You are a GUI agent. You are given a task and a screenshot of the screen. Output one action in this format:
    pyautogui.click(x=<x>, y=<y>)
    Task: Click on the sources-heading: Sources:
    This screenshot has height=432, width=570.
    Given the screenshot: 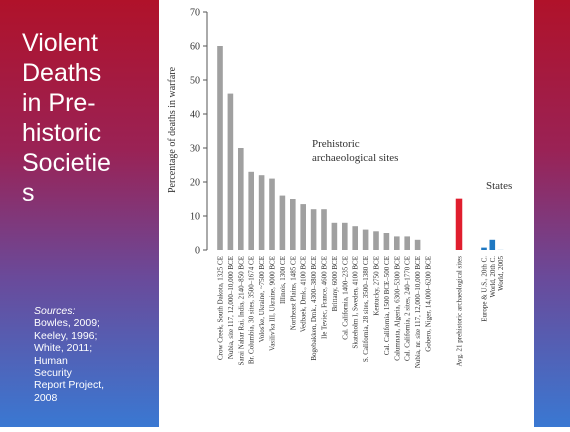 What is the action you would take?
    pyautogui.click(x=94, y=311)
    